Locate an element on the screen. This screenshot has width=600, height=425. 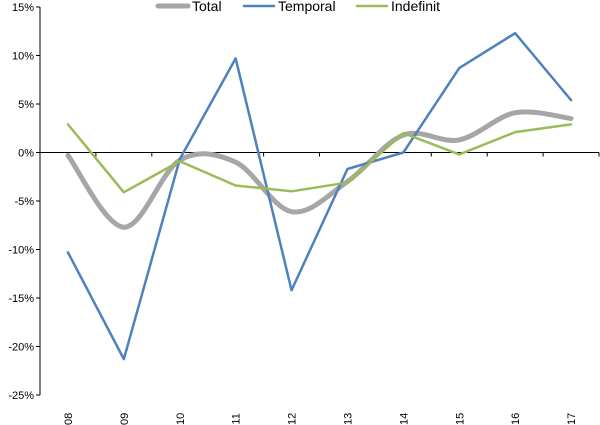
x-tick-label: 2012 is located at coordinates (293, 419).